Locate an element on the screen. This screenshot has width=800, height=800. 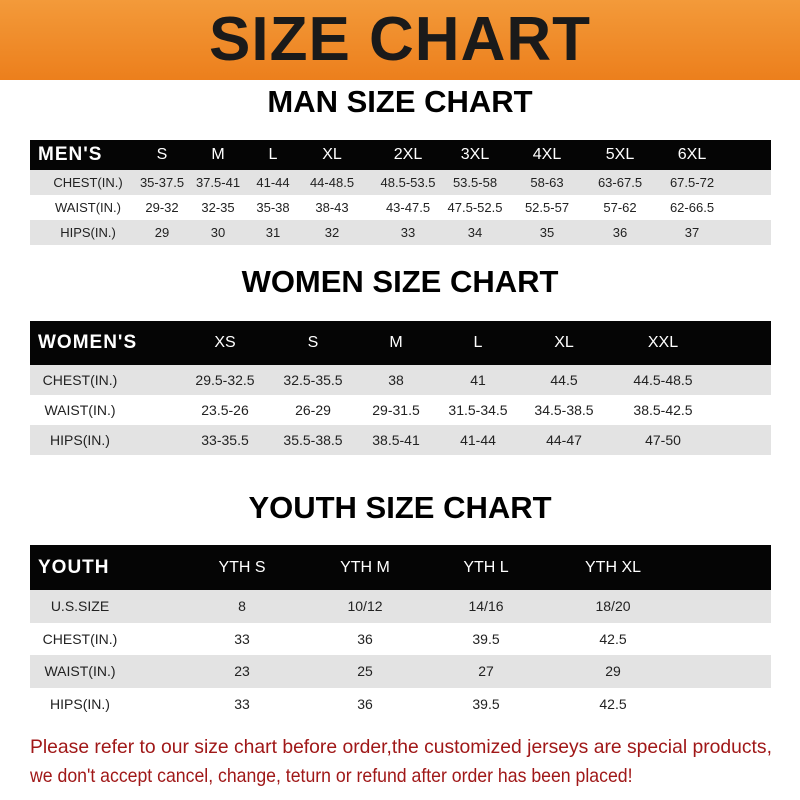
table-cell: 35-38 is located at coordinates (273, 207).